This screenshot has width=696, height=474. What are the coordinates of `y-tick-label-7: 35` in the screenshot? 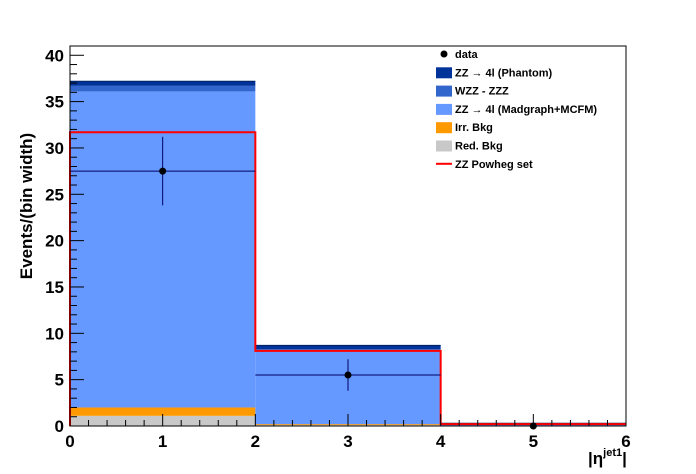 It's located at (54, 102).